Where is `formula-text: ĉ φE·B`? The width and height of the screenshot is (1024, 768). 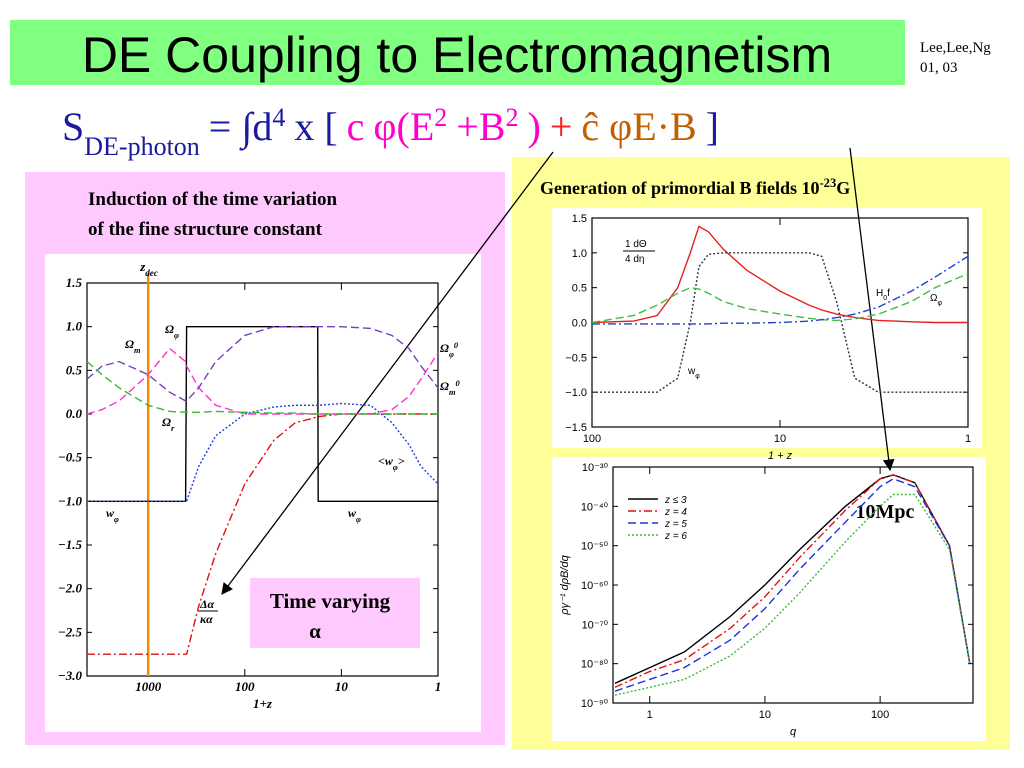
formula-text: ĉ φE·B is located at coordinates (638, 126).